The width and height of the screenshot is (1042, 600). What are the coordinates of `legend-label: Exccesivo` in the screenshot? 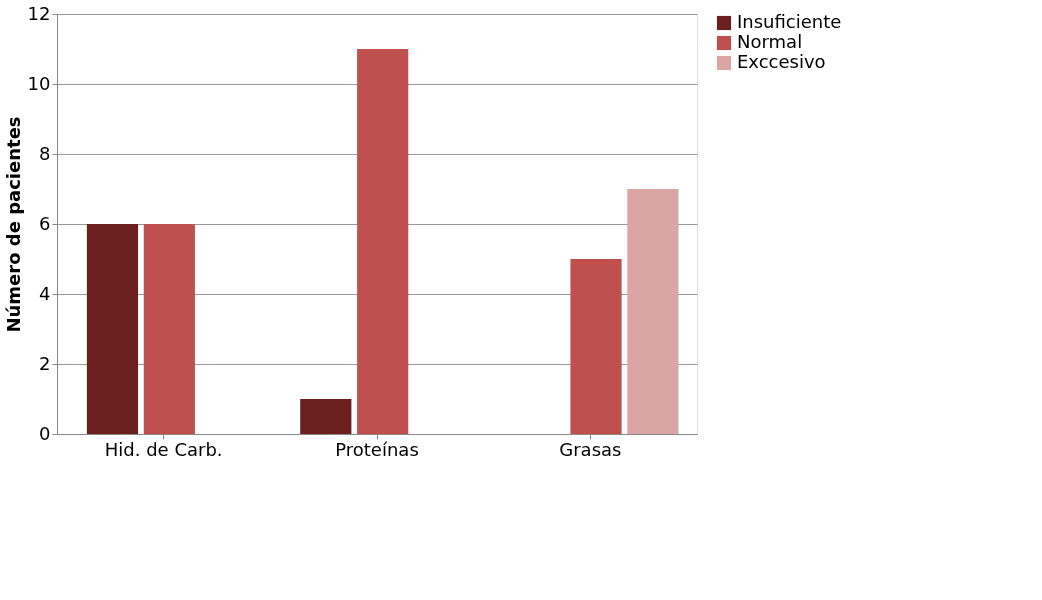 It's located at (781, 61).